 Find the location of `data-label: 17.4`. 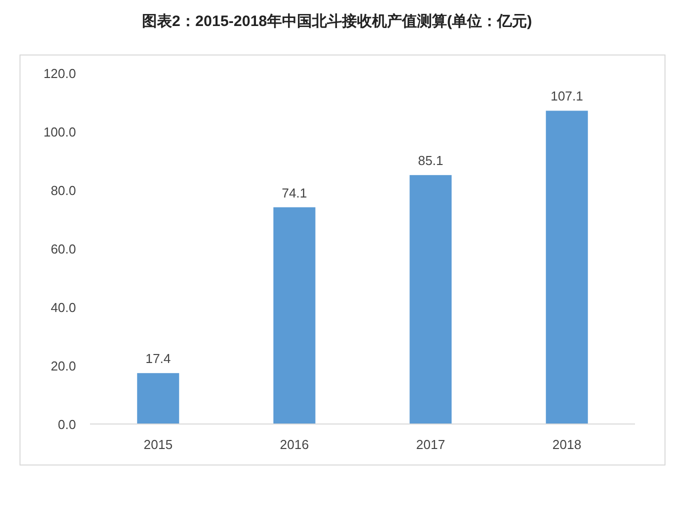

data-label: 17.4 is located at coordinates (158, 358).